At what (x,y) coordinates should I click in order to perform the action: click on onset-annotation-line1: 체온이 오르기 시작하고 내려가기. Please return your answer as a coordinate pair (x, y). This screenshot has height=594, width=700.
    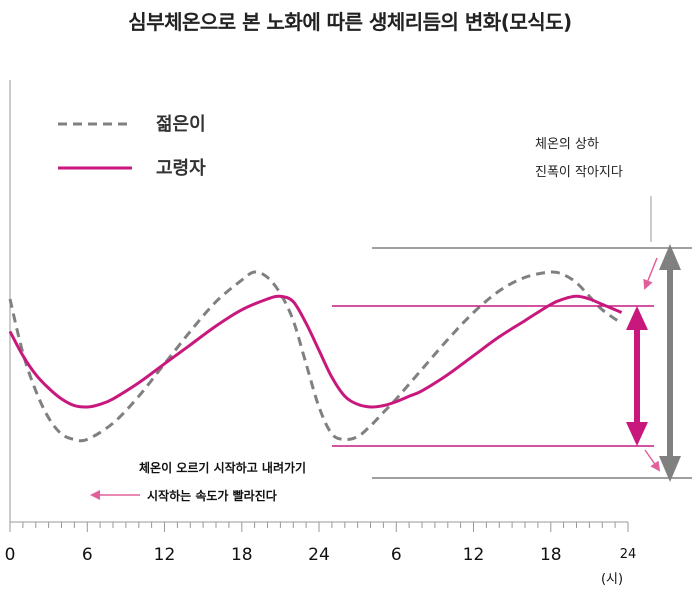
    Looking at the image, I should click on (222, 467).